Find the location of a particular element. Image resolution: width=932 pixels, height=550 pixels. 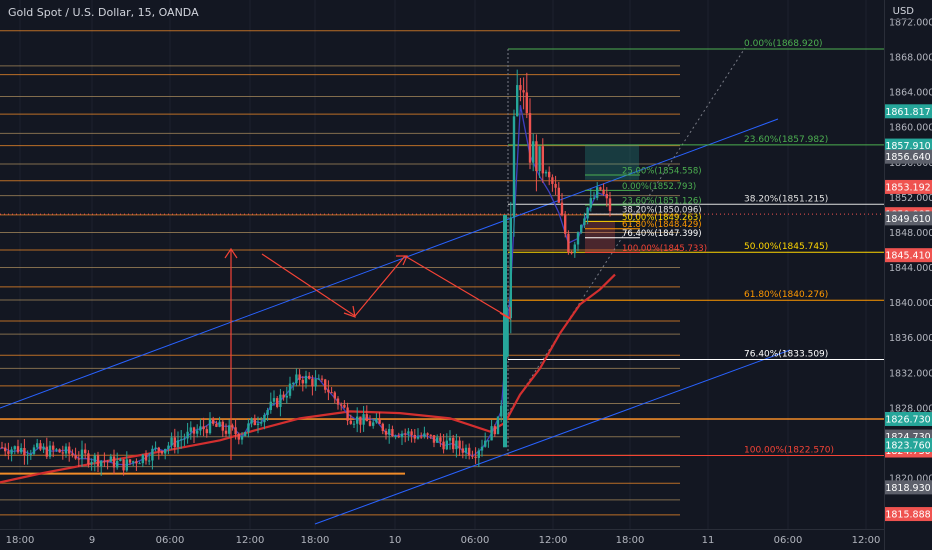

time-tick-label: 10 is located at coordinates (395, 540).